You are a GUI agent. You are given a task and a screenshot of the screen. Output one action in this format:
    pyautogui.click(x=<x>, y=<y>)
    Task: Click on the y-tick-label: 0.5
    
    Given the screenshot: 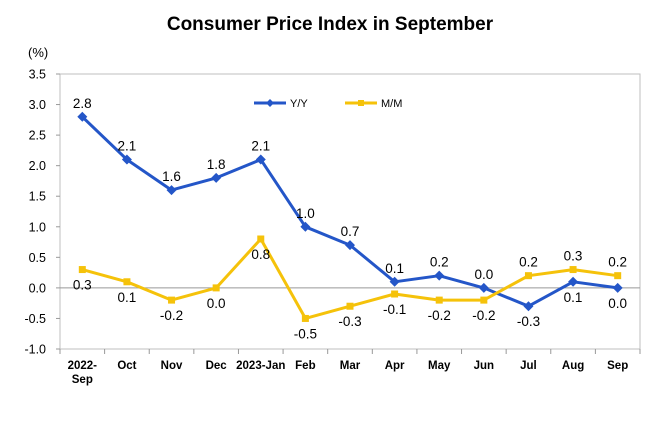 What is the action you would take?
    pyautogui.click(x=37, y=258)
    